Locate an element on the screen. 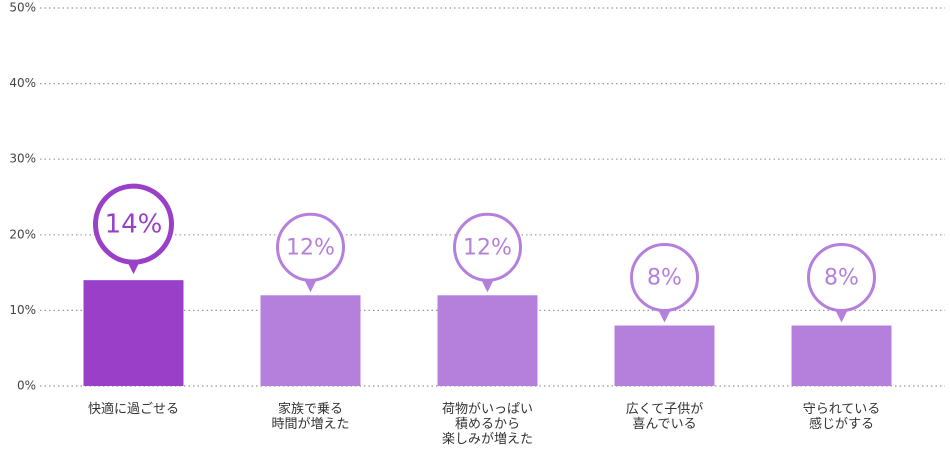  y-tick-label: 20% is located at coordinates (22, 234).